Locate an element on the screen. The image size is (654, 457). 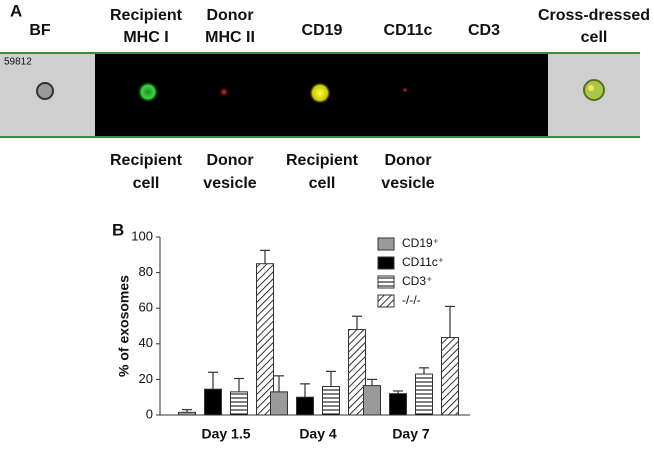
channel-label: BF is located at coordinates (40, 30).